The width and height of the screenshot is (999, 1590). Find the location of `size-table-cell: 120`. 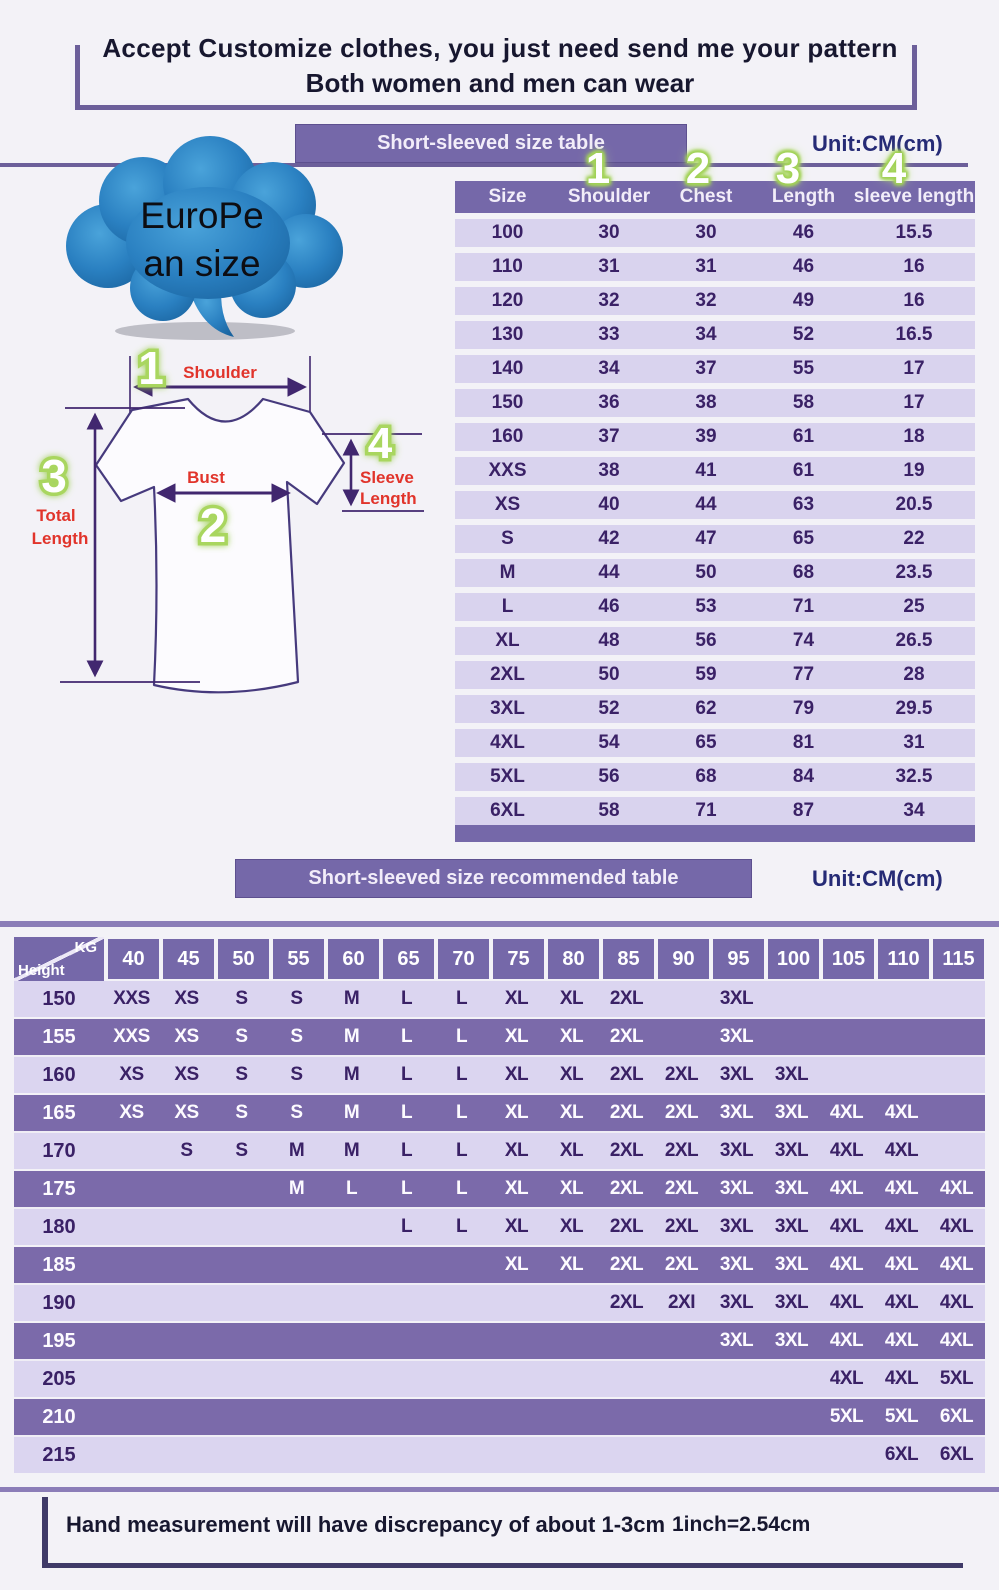

size-table-cell: 120 is located at coordinates (507, 300).